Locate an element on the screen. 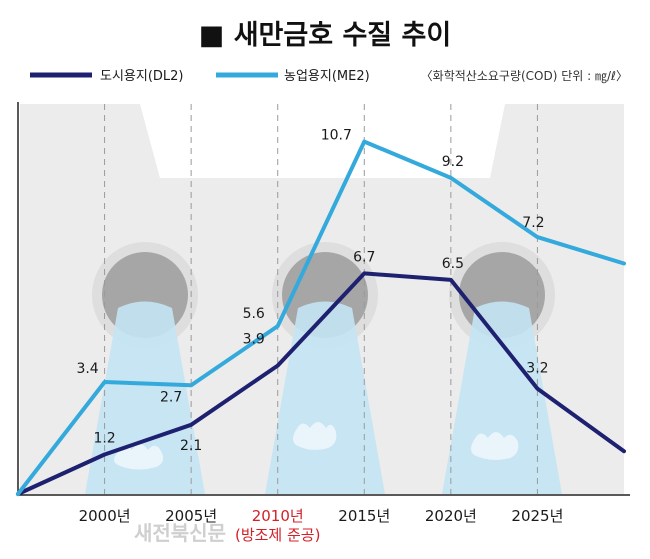  unit-note: 〈화학적산소요구량(COD) 단위 : ㎎/ℓ〉 is located at coordinates (524, 76).